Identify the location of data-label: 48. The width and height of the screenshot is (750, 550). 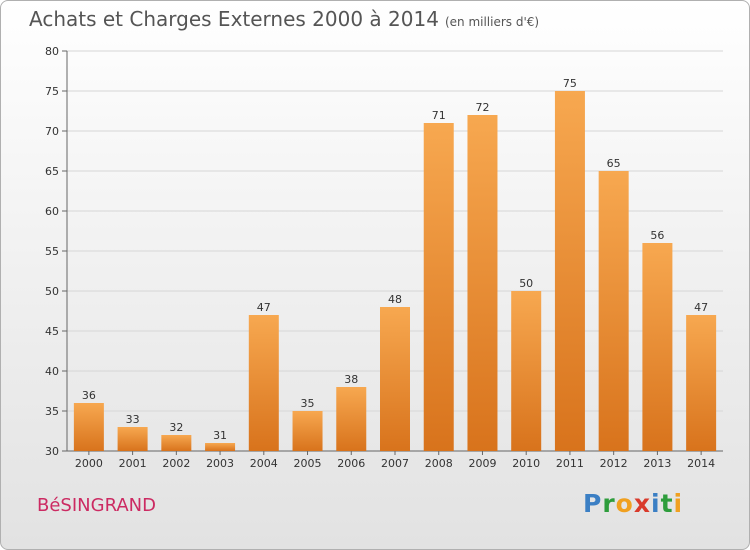
(395, 299).